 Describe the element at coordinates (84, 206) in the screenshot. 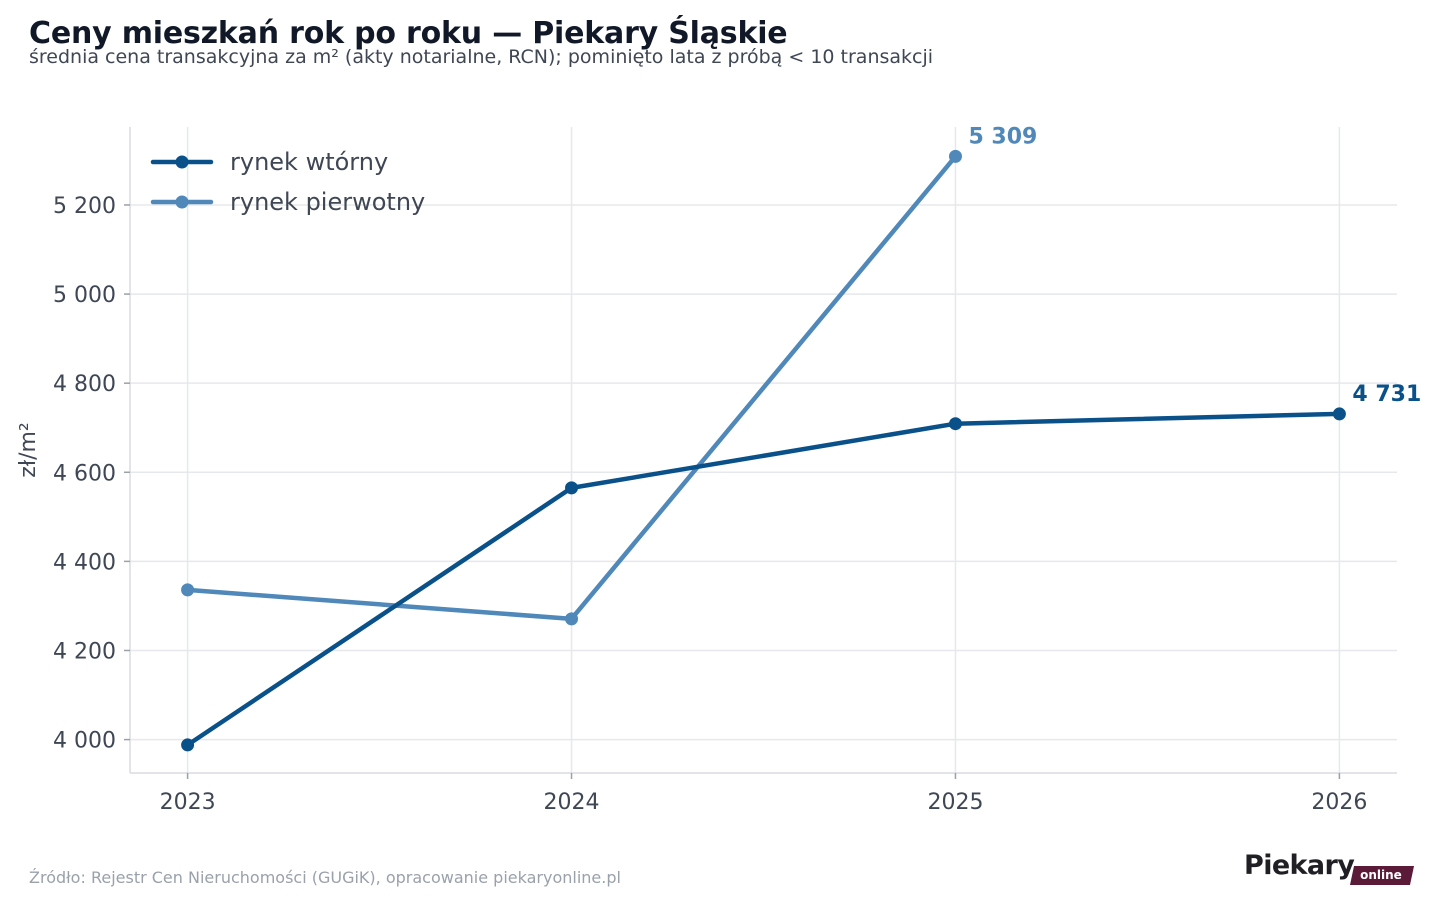

I see `y-tick-label: 5 200` at that location.